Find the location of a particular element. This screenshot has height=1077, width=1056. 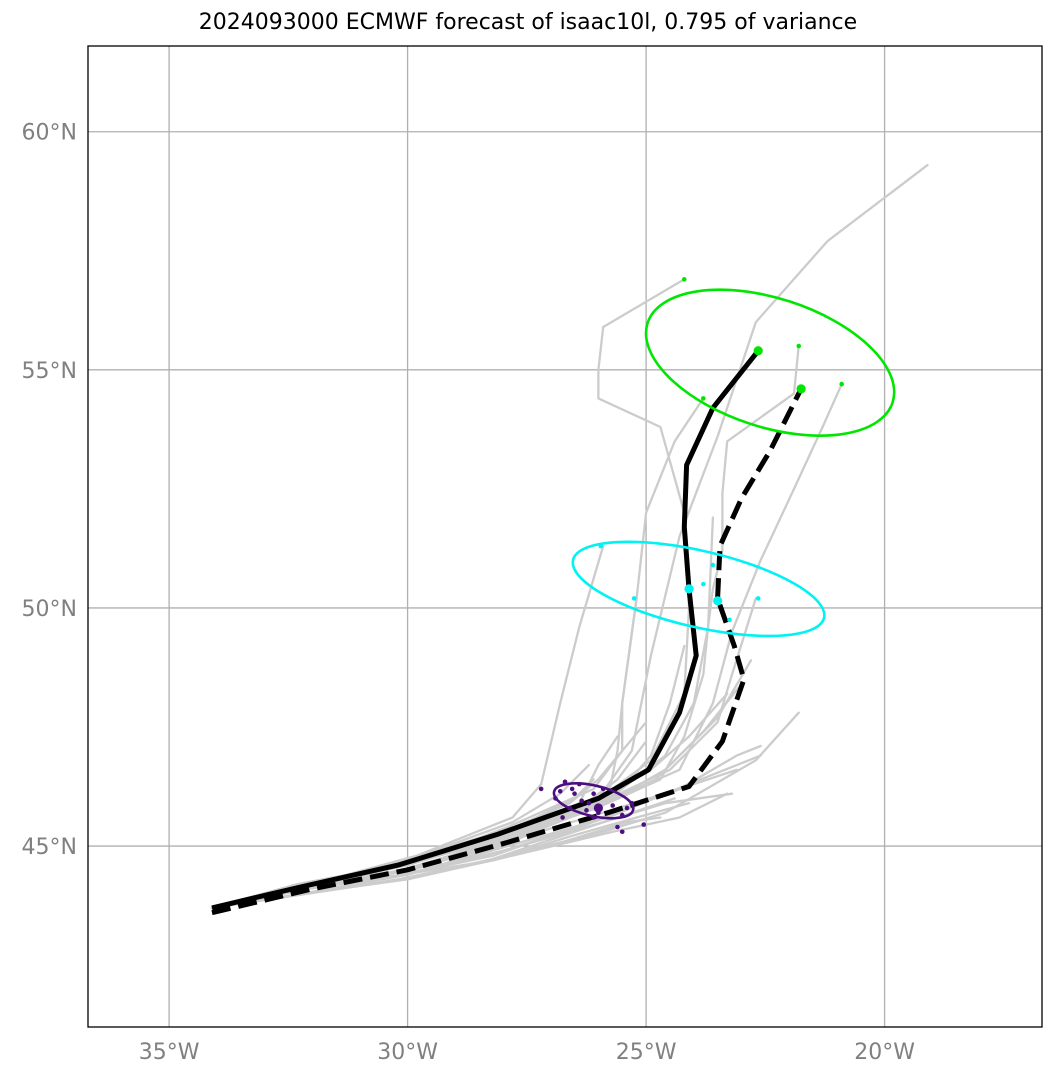

y-tick-label: 60°N is located at coordinates (49, 133).